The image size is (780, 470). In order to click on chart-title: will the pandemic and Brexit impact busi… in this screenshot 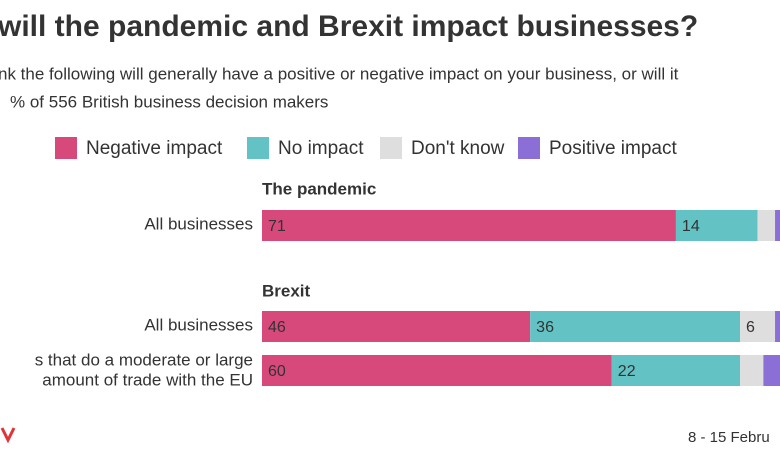, I will do `click(349, 26)`.